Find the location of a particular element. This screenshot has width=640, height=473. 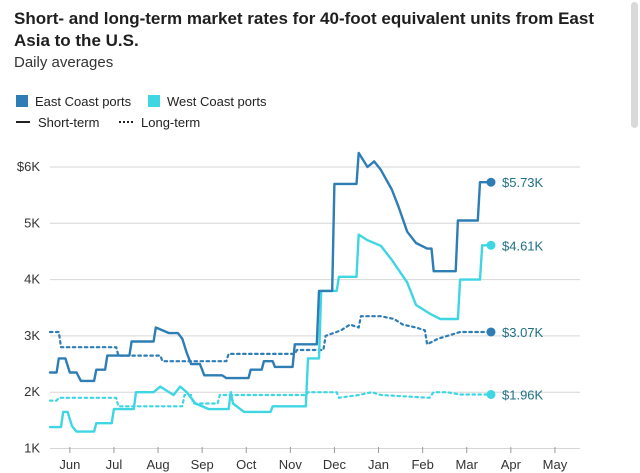

legend-item-east: East Coast ports is located at coordinates (73, 101).